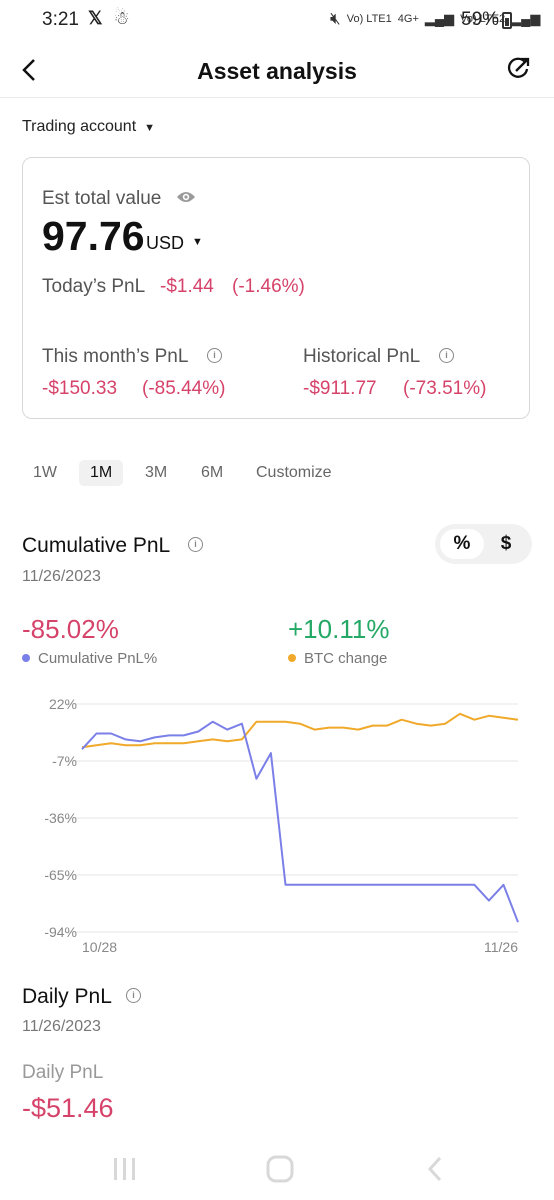 The width and height of the screenshot is (554, 1200). Describe the element at coordinates (339, 629) in the screenshot. I see `btc-change-value: +10.11%` at that location.